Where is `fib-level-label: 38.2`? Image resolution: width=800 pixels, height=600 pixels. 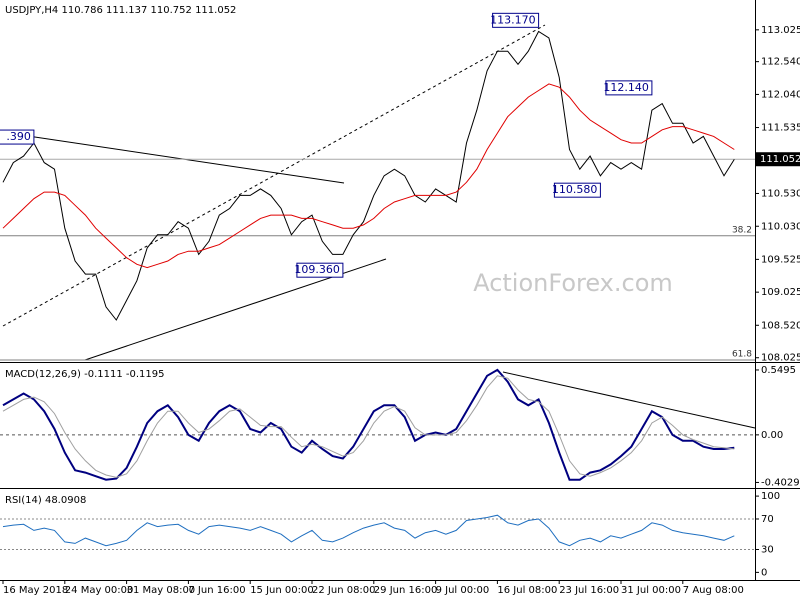
fib-level-label: 38.2 is located at coordinates (742, 230).